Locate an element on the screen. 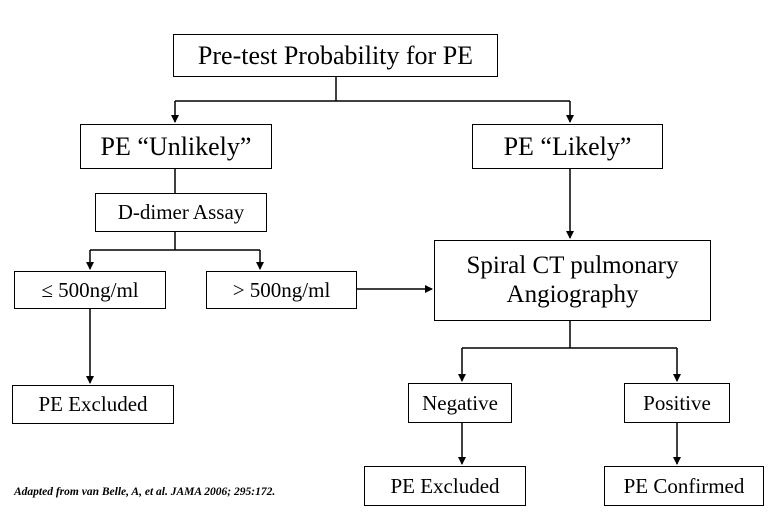 The image size is (772, 524). pe-excluded-right-box: PE Excluded is located at coordinates (445, 486).